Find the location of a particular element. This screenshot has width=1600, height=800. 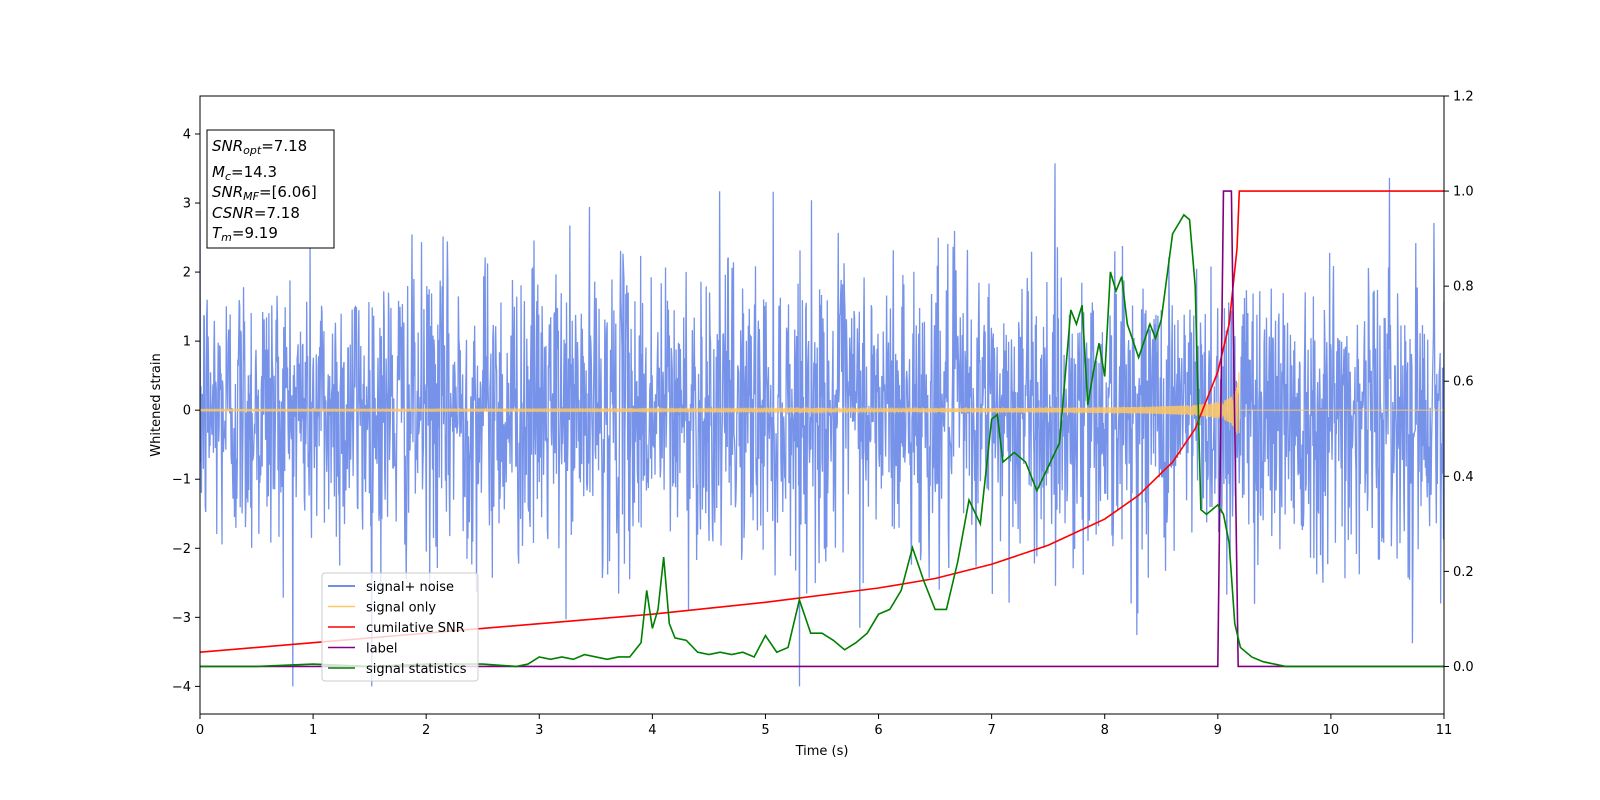

y-axis-right: 0.0 0.2 0.4 0.6 0.8 1.0 1.2 is located at coordinates (1459, 382).